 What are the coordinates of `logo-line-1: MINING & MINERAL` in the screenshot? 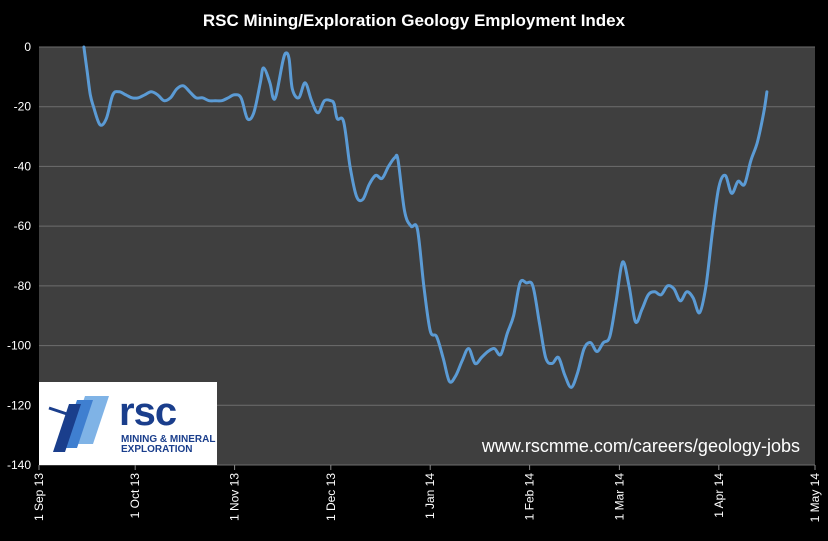 It's located at (168, 439).